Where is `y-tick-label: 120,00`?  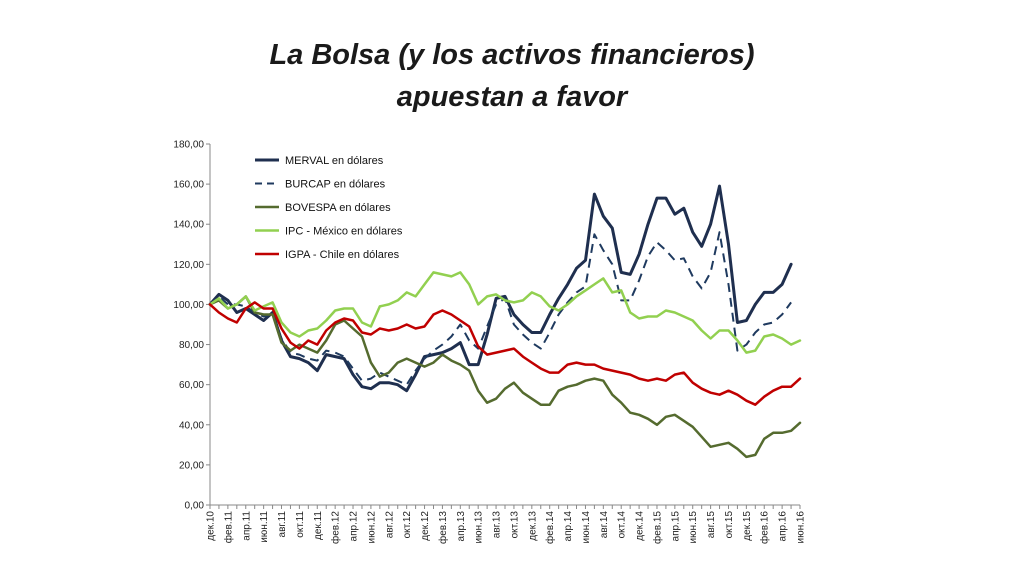 y-tick-label: 120,00 is located at coordinates (188, 265).